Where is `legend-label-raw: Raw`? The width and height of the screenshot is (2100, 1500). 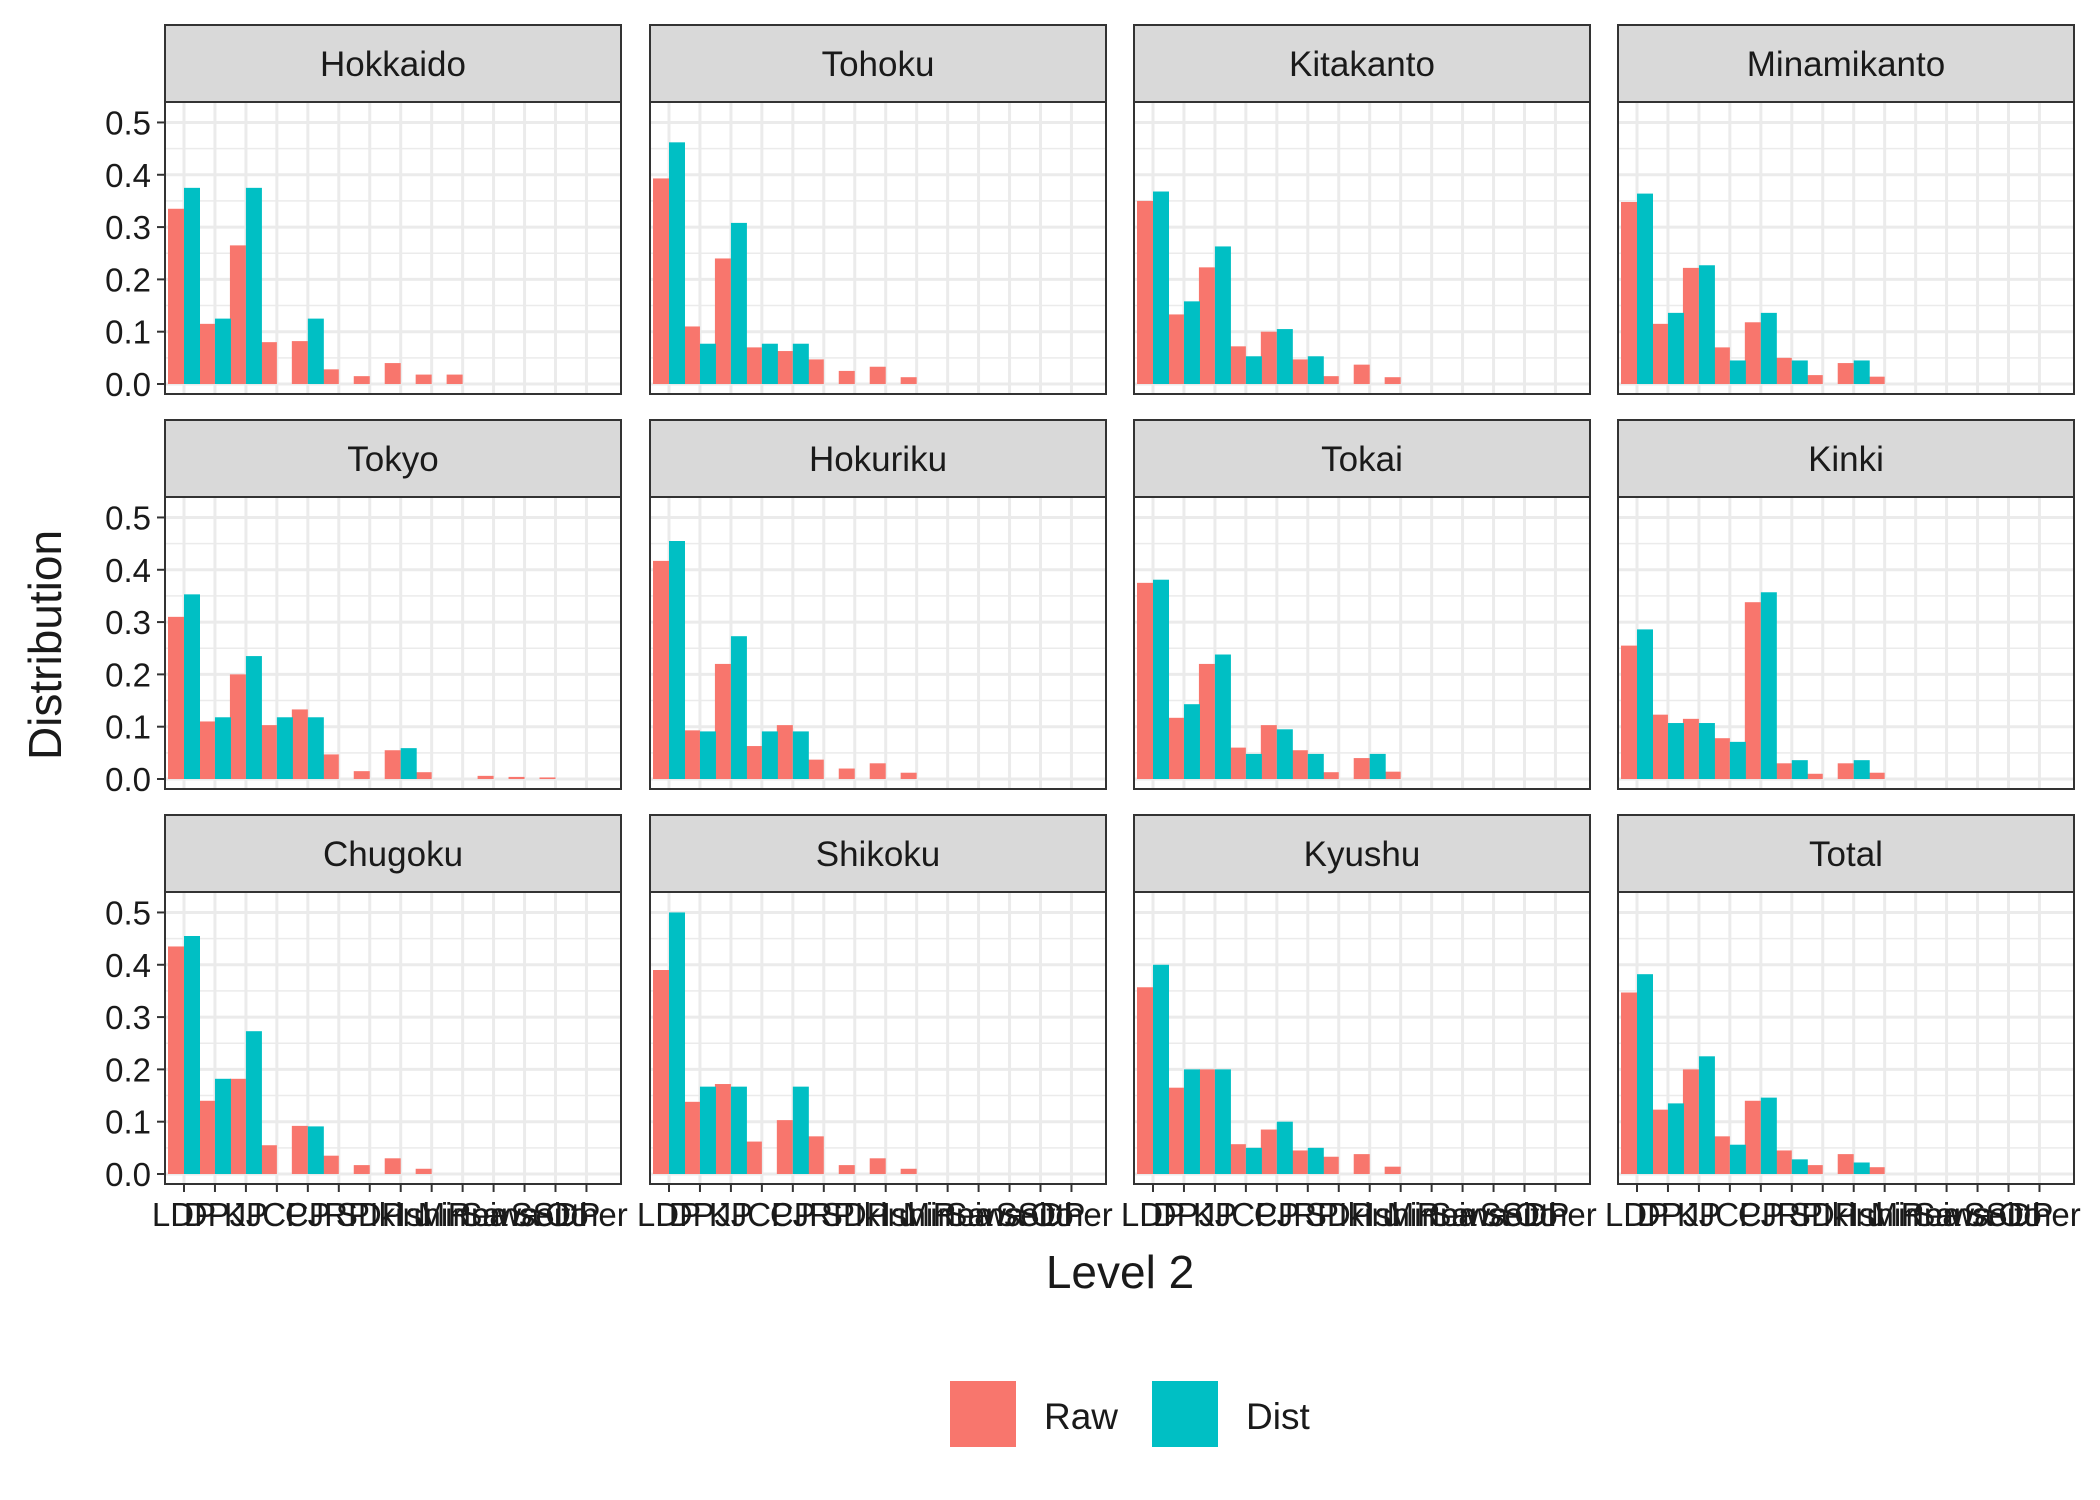 legend-label-raw: Raw is located at coordinates (1081, 1416).